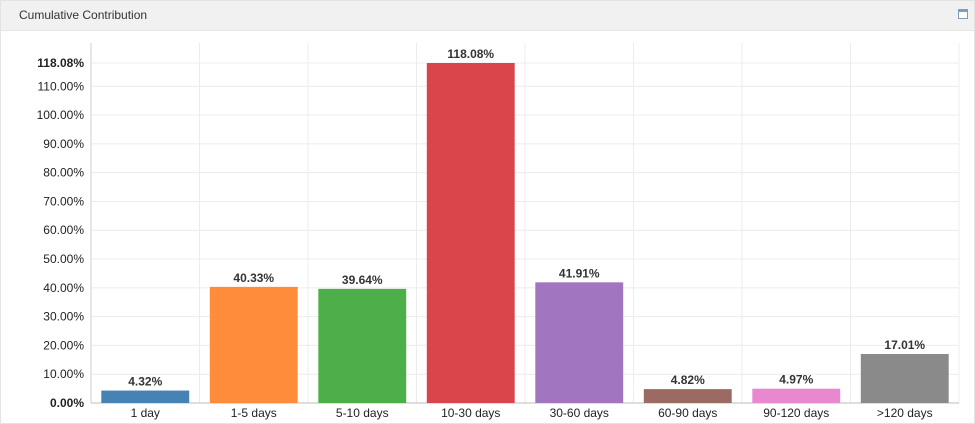 This screenshot has height=424, width=975. What do you see at coordinates (63, 317) in the screenshot?
I see `y-tick-label: 30.00%` at bounding box center [63, 317].